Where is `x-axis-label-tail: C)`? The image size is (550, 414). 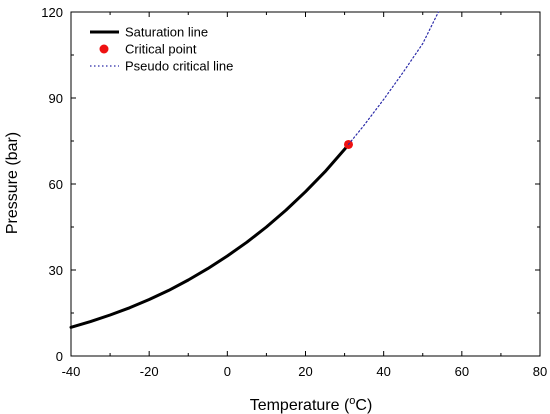
x-axis-label-tail: C) is located at coordinates (363, 405).